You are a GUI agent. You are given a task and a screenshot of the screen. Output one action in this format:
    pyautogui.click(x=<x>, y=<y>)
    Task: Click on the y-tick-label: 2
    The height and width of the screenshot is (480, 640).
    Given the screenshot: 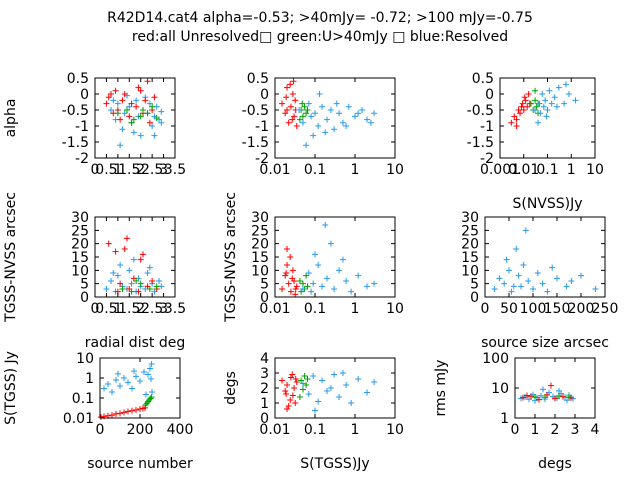 What is the action you would take?
    pyautogui.click(x=264, y=389)
    